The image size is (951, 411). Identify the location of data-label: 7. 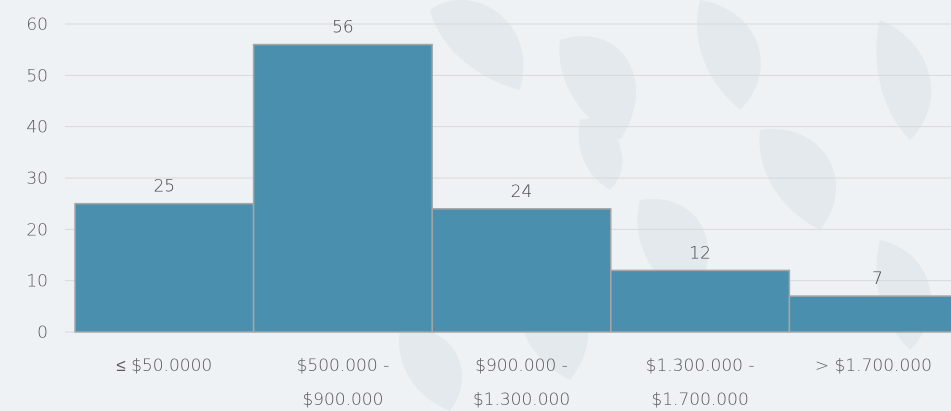
(877, 279).